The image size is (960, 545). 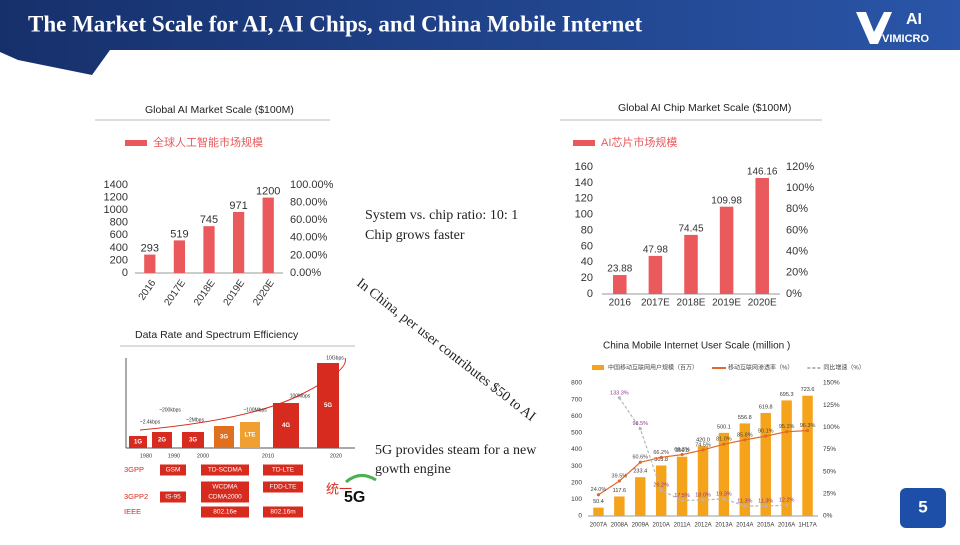 I want to click on line-value-label: 66.2%, so click(x=661, y=453).